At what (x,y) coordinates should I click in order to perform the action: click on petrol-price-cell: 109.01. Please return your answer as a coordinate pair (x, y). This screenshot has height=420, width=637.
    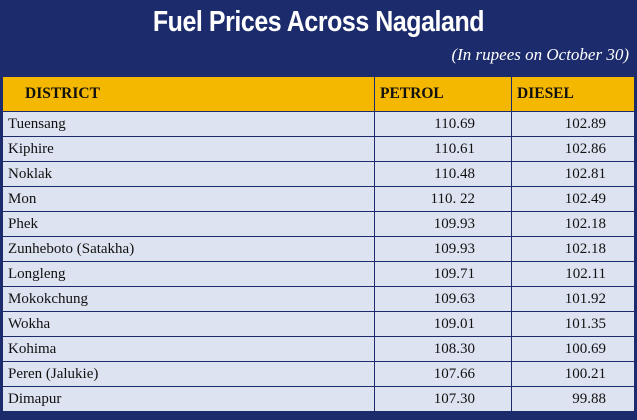
    Looking at the image, I should click on (443, 324).